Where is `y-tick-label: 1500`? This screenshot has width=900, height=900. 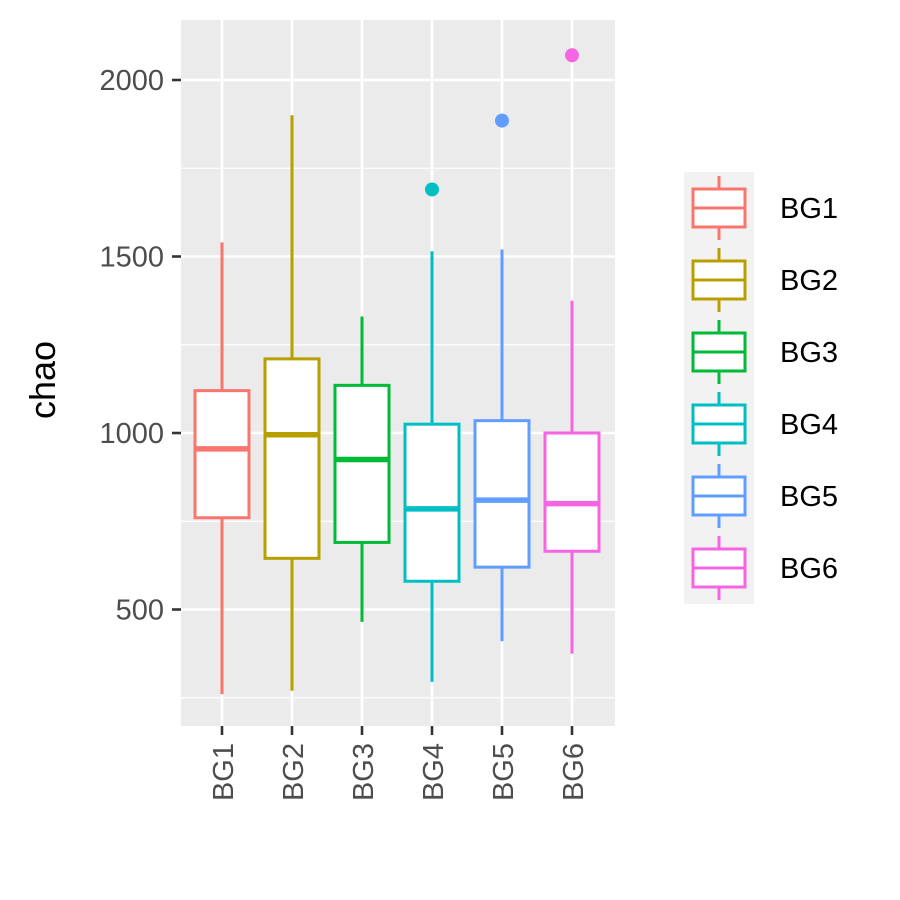
y-tick-label: 1500 is located at coordinates (131, 258).